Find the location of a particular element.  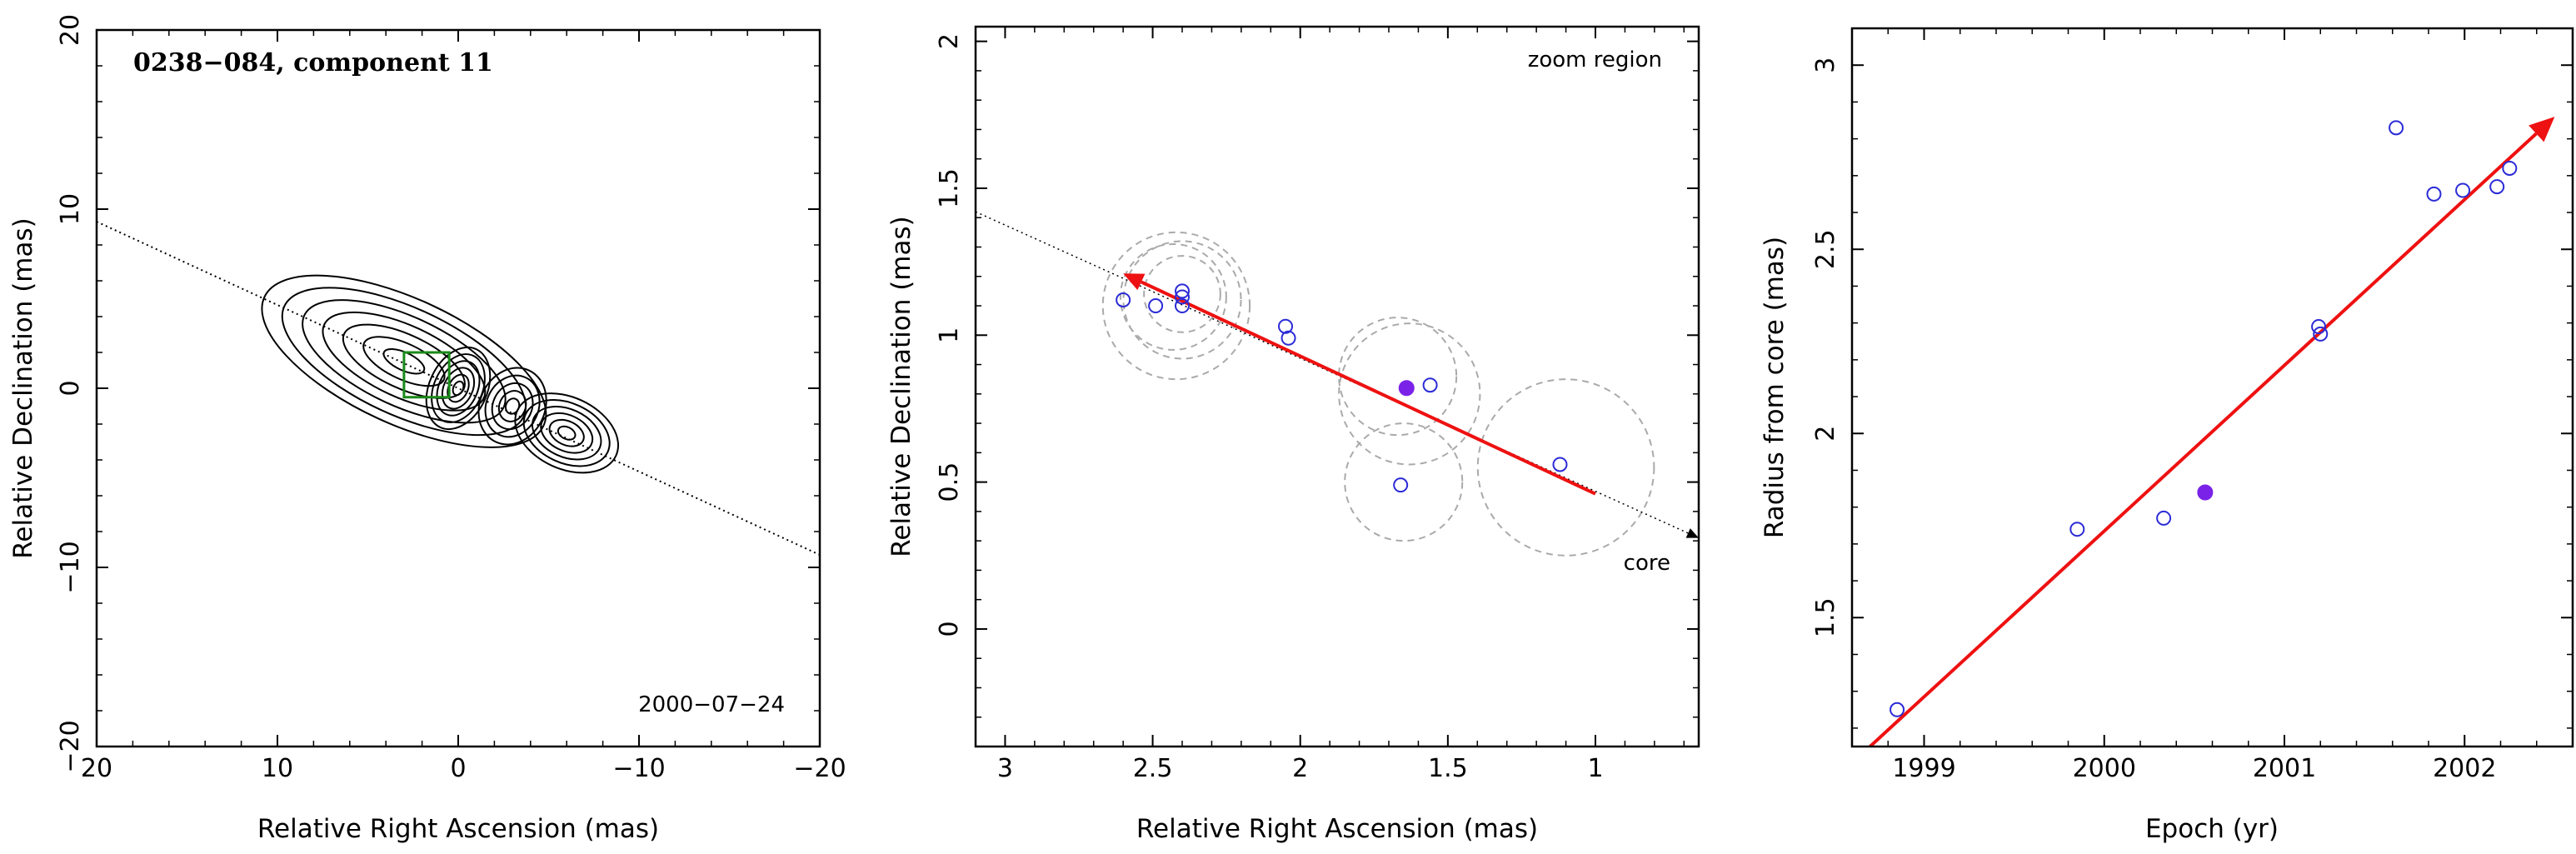

y-axis-label: Radius from core (mas) is located at coordinates (1775, 387).